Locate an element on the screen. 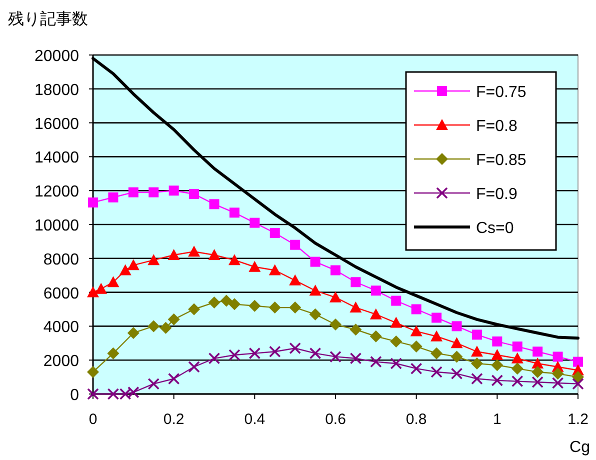 This screenshot has height=460, width=596. y-tick-label: 2000 is located at coordinates (61, 361).